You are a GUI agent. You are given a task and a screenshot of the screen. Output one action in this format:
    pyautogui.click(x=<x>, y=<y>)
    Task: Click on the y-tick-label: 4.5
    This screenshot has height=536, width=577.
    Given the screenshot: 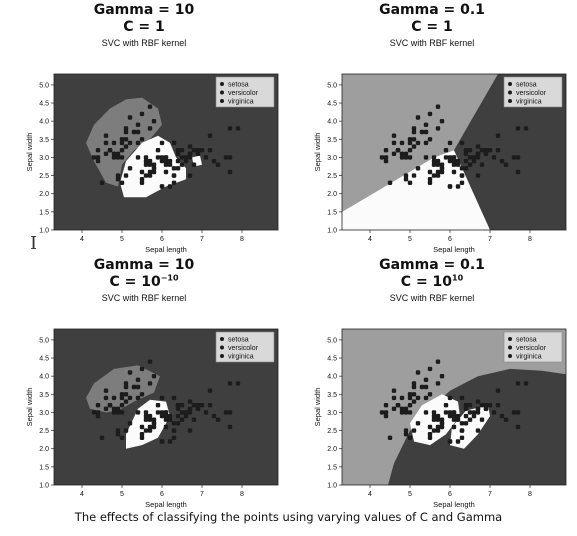 What is the action you would take?
    pyautogui.click(x=44, y=359)
    